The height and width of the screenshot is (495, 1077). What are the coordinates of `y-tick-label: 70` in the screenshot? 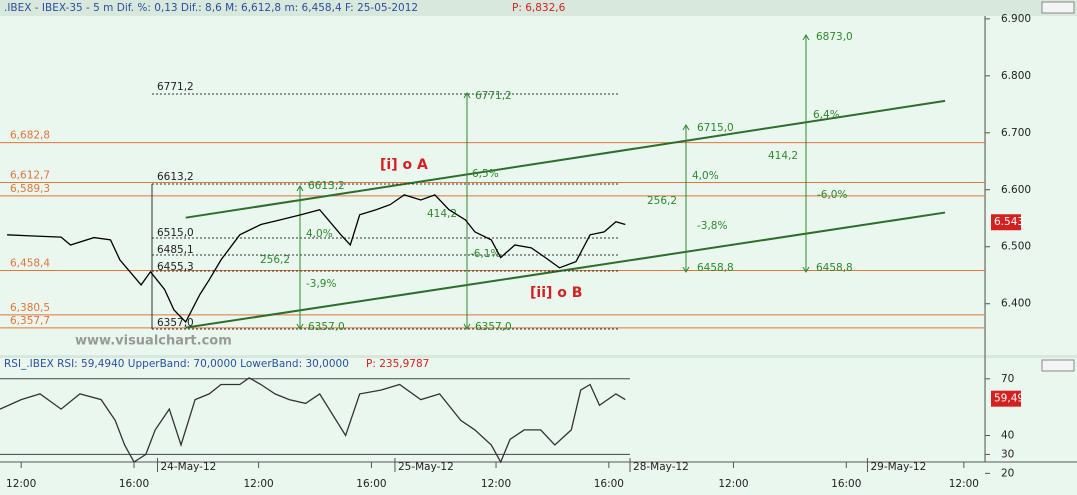 It's located at (1007, 379).